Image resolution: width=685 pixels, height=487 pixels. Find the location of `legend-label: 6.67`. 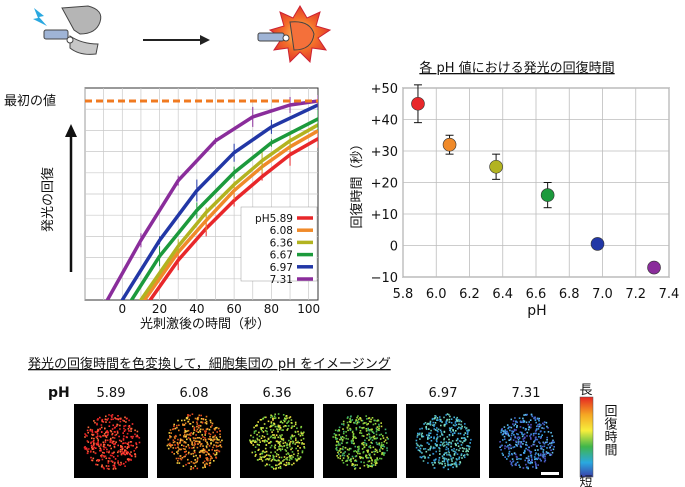

legend-label: 6.67 is located at coordinates (281, 256).